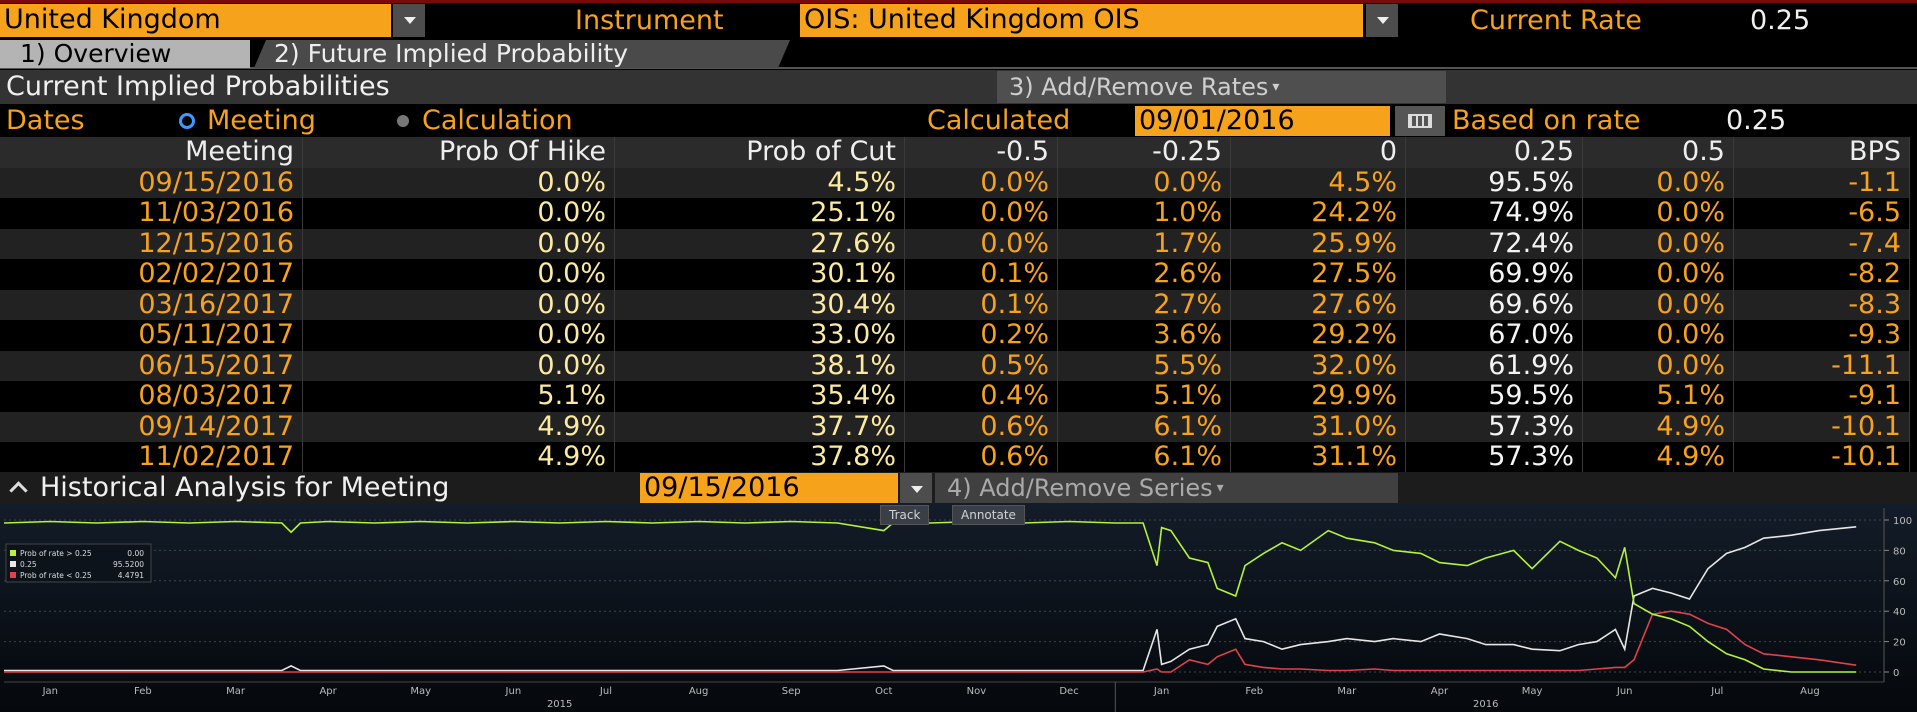  What do you see at coordinates (1144, 304) in the screenshot?
I see `table-cell: 2.7%` at bounding box center [1144, 304].